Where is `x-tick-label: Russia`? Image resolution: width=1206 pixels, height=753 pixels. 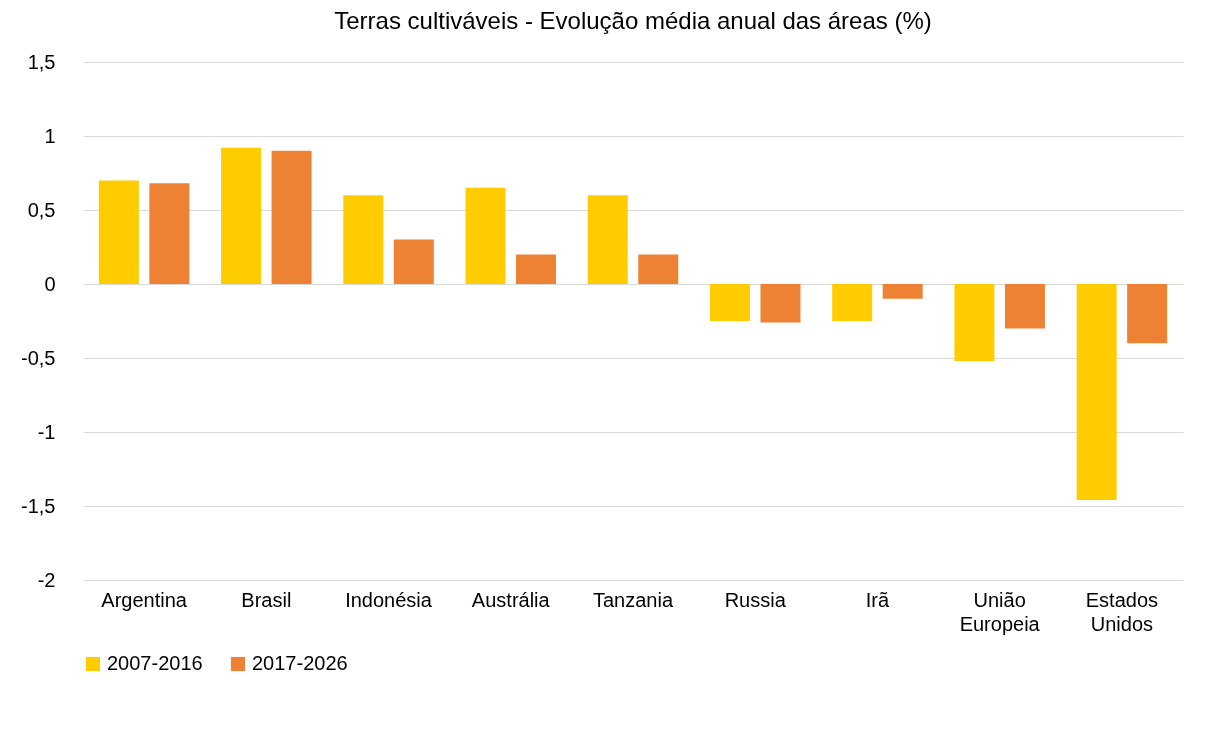
x-tick-label: Russia is located at coordinates (755, 599).